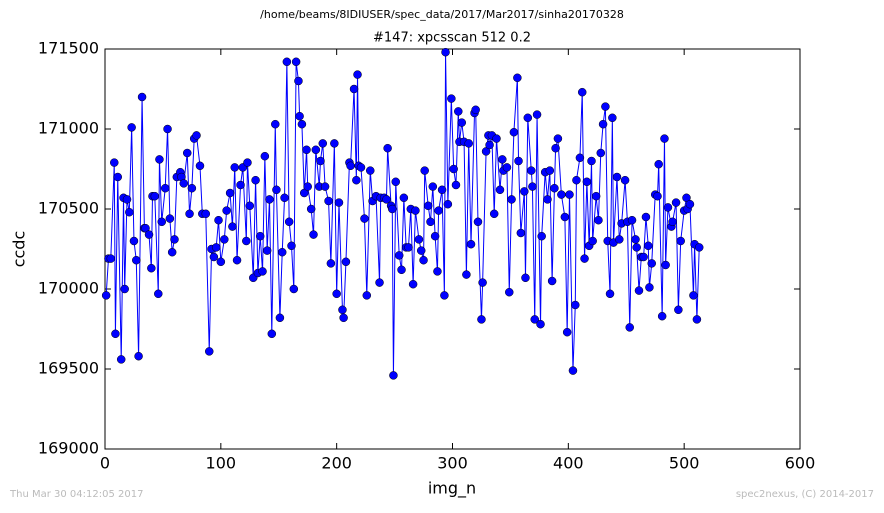  I want to click on y-tick-label: 169000, so click(68, 448).